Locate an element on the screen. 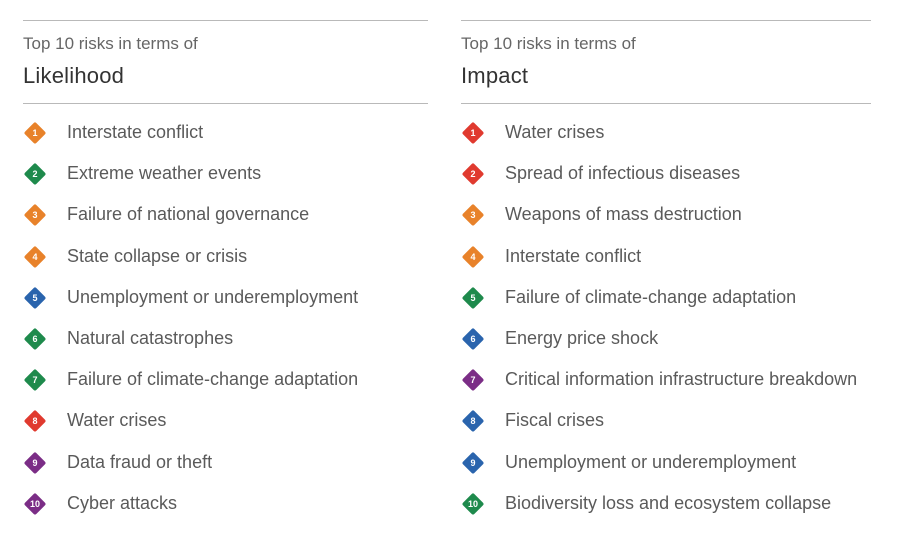 The image size is (902, 548). risk-label: Weapons of mass destruction is located at coordinates (623, 214).